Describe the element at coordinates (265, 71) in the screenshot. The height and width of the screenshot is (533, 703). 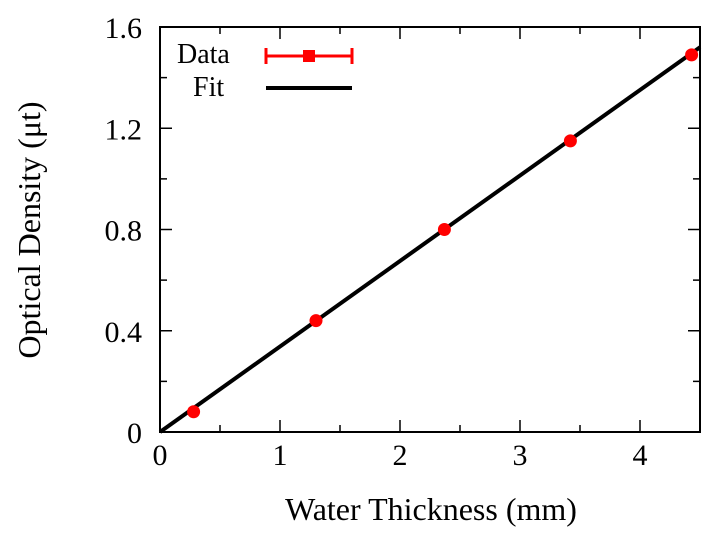
I see `legend: Data Fit` at that location.